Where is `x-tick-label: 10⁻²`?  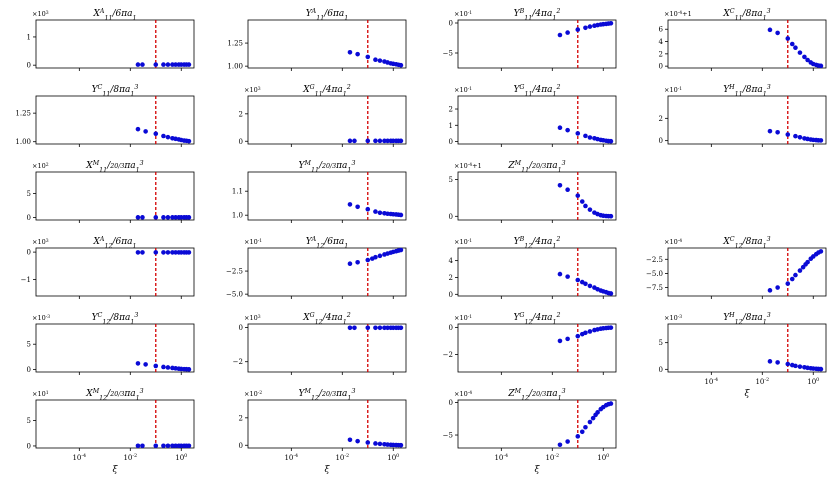
x-tick-label: 10⁻² is located at coordinates (762, 381).